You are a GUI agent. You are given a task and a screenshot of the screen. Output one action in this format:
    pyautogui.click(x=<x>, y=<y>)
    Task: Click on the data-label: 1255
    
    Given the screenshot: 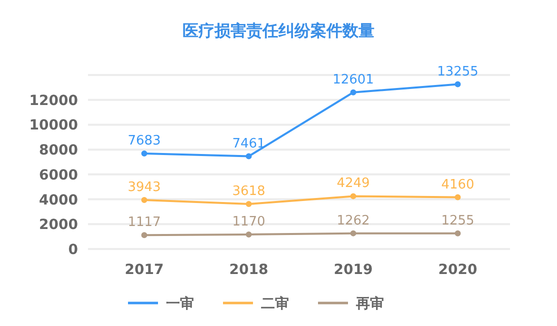 What is the action you would take?
    pyautogui.click(x=457, y=220)
    